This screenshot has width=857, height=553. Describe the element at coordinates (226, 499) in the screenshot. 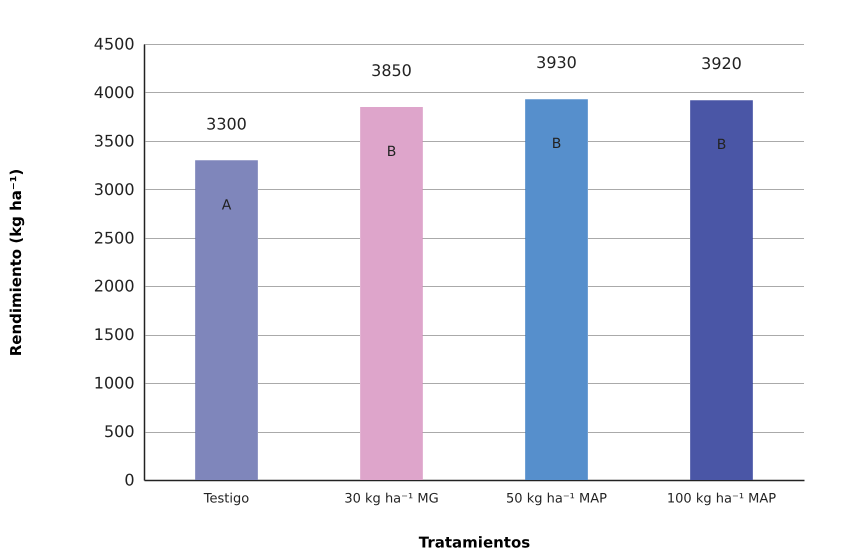

I see `x-tick-label: Testigo` at that location.